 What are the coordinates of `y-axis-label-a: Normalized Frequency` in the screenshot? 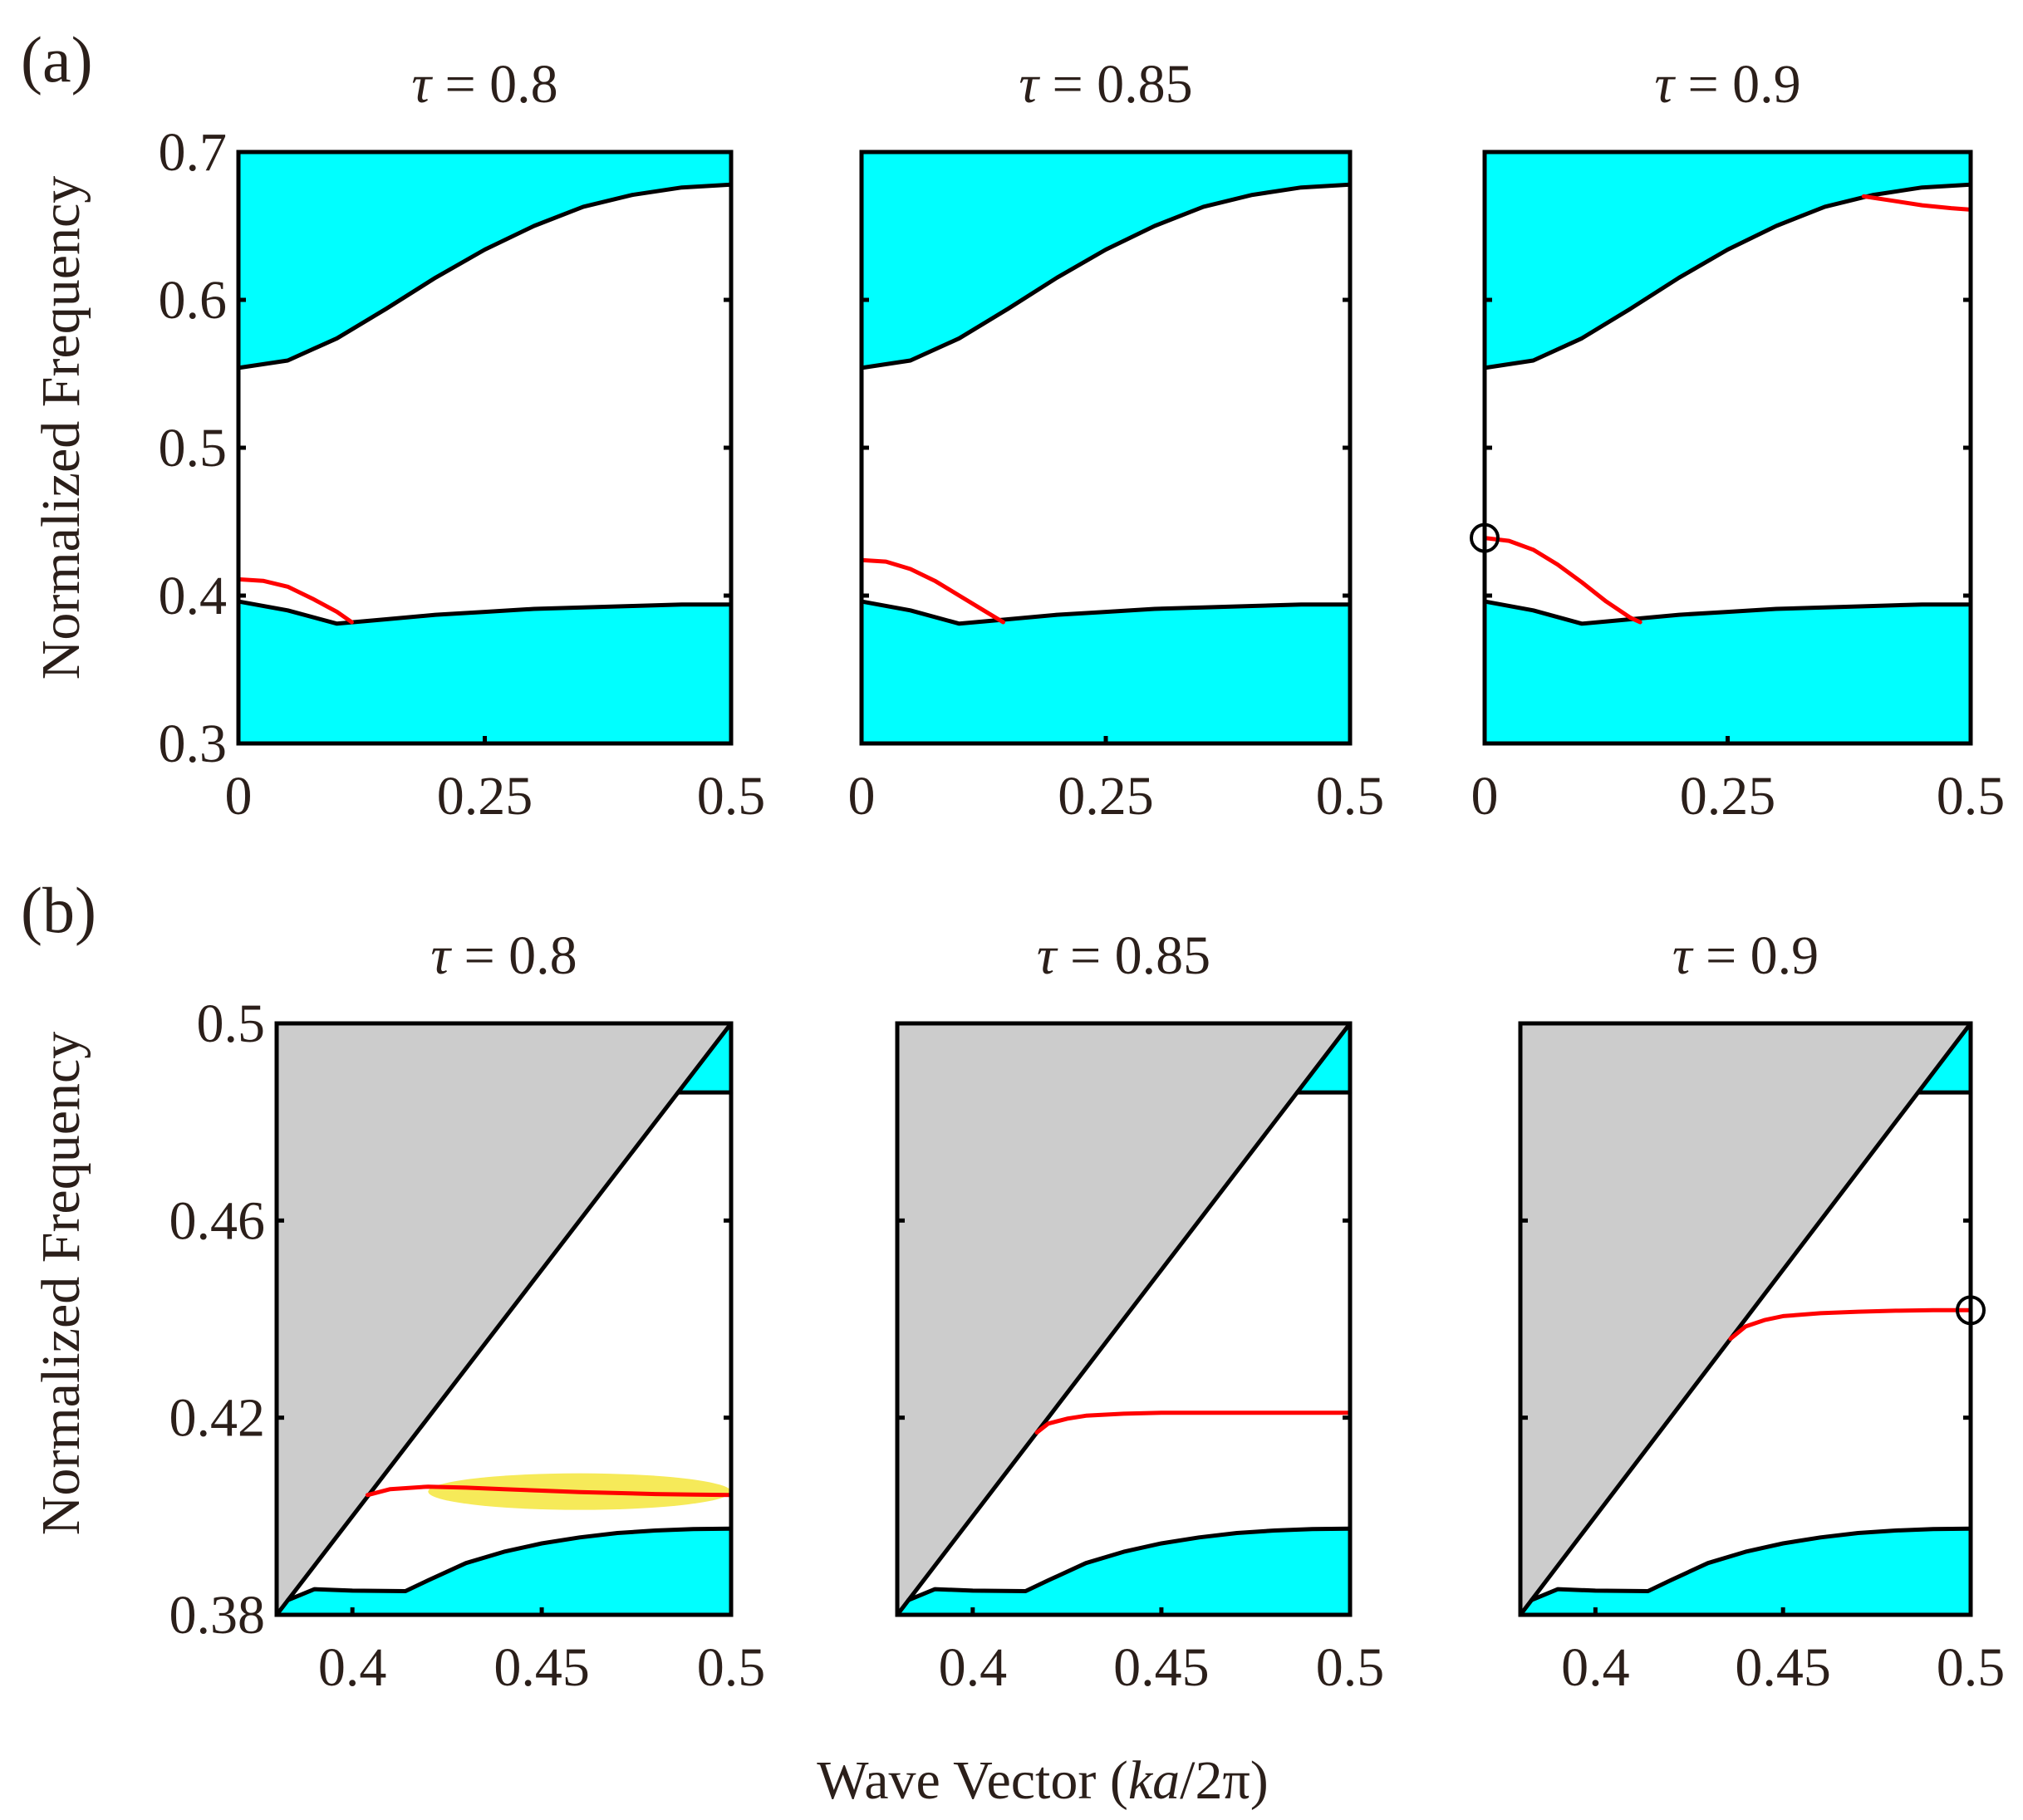 It's located at (61, 428).